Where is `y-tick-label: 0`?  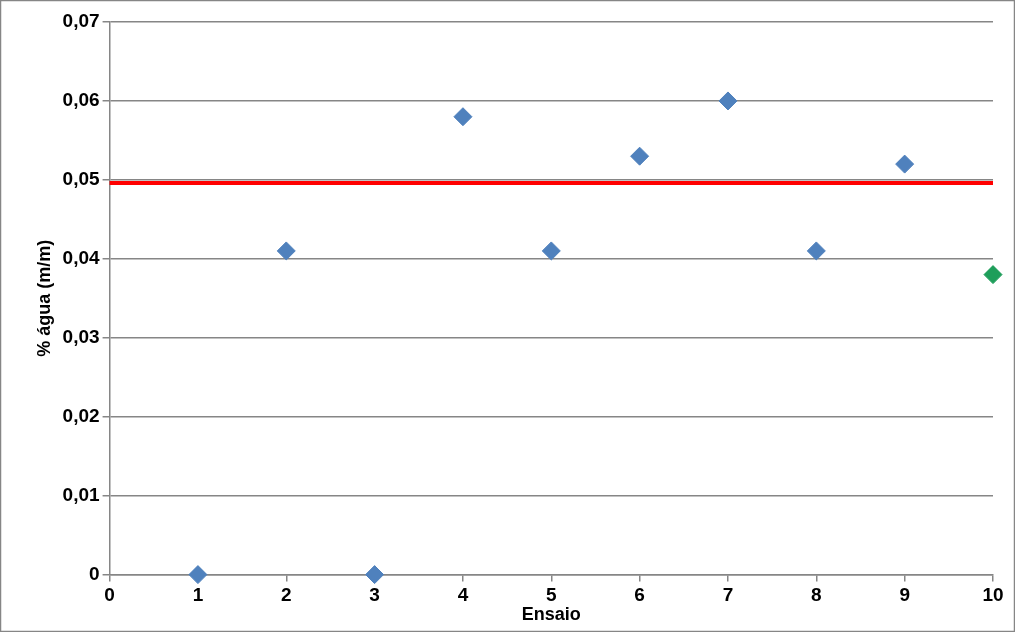
y-tick-label: 0 is located at coordinates (94, 573).